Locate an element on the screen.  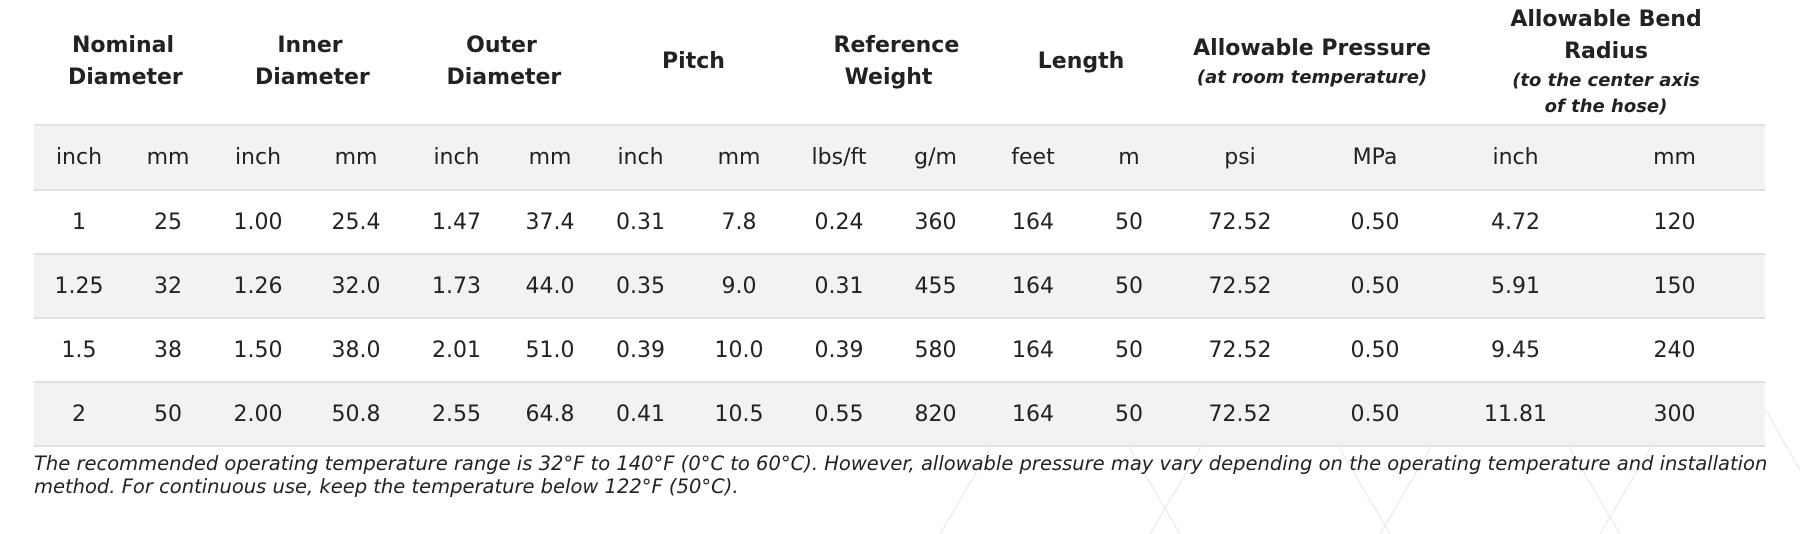
data-cell: 38.0 is located at coordinates (356, 350).